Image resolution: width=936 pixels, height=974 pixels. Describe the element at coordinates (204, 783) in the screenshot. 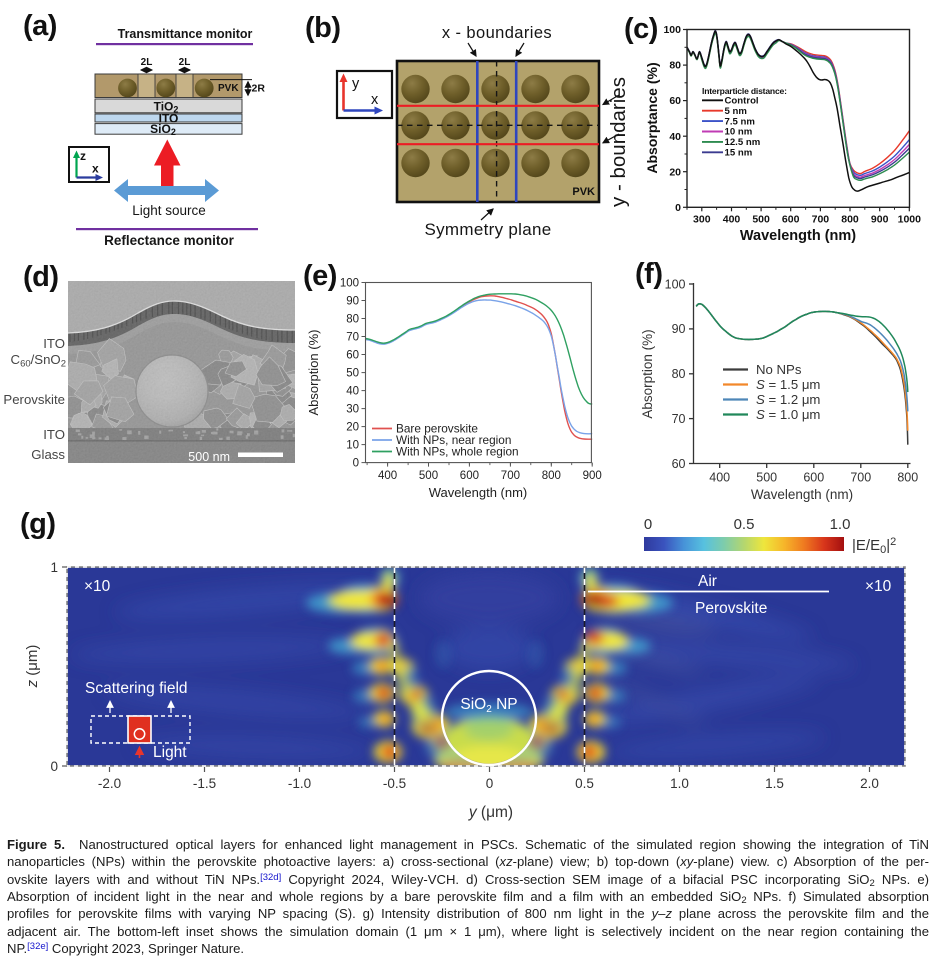

I see `svg-text: -1.5` at that location.